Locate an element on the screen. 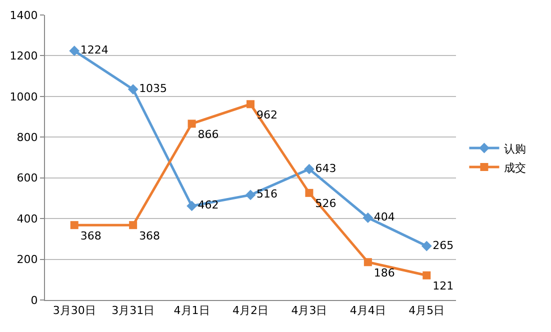 The width and height of the screenshot is (551, 332). x-tick-label: 4月5日 is located at coordinates (426, 311).